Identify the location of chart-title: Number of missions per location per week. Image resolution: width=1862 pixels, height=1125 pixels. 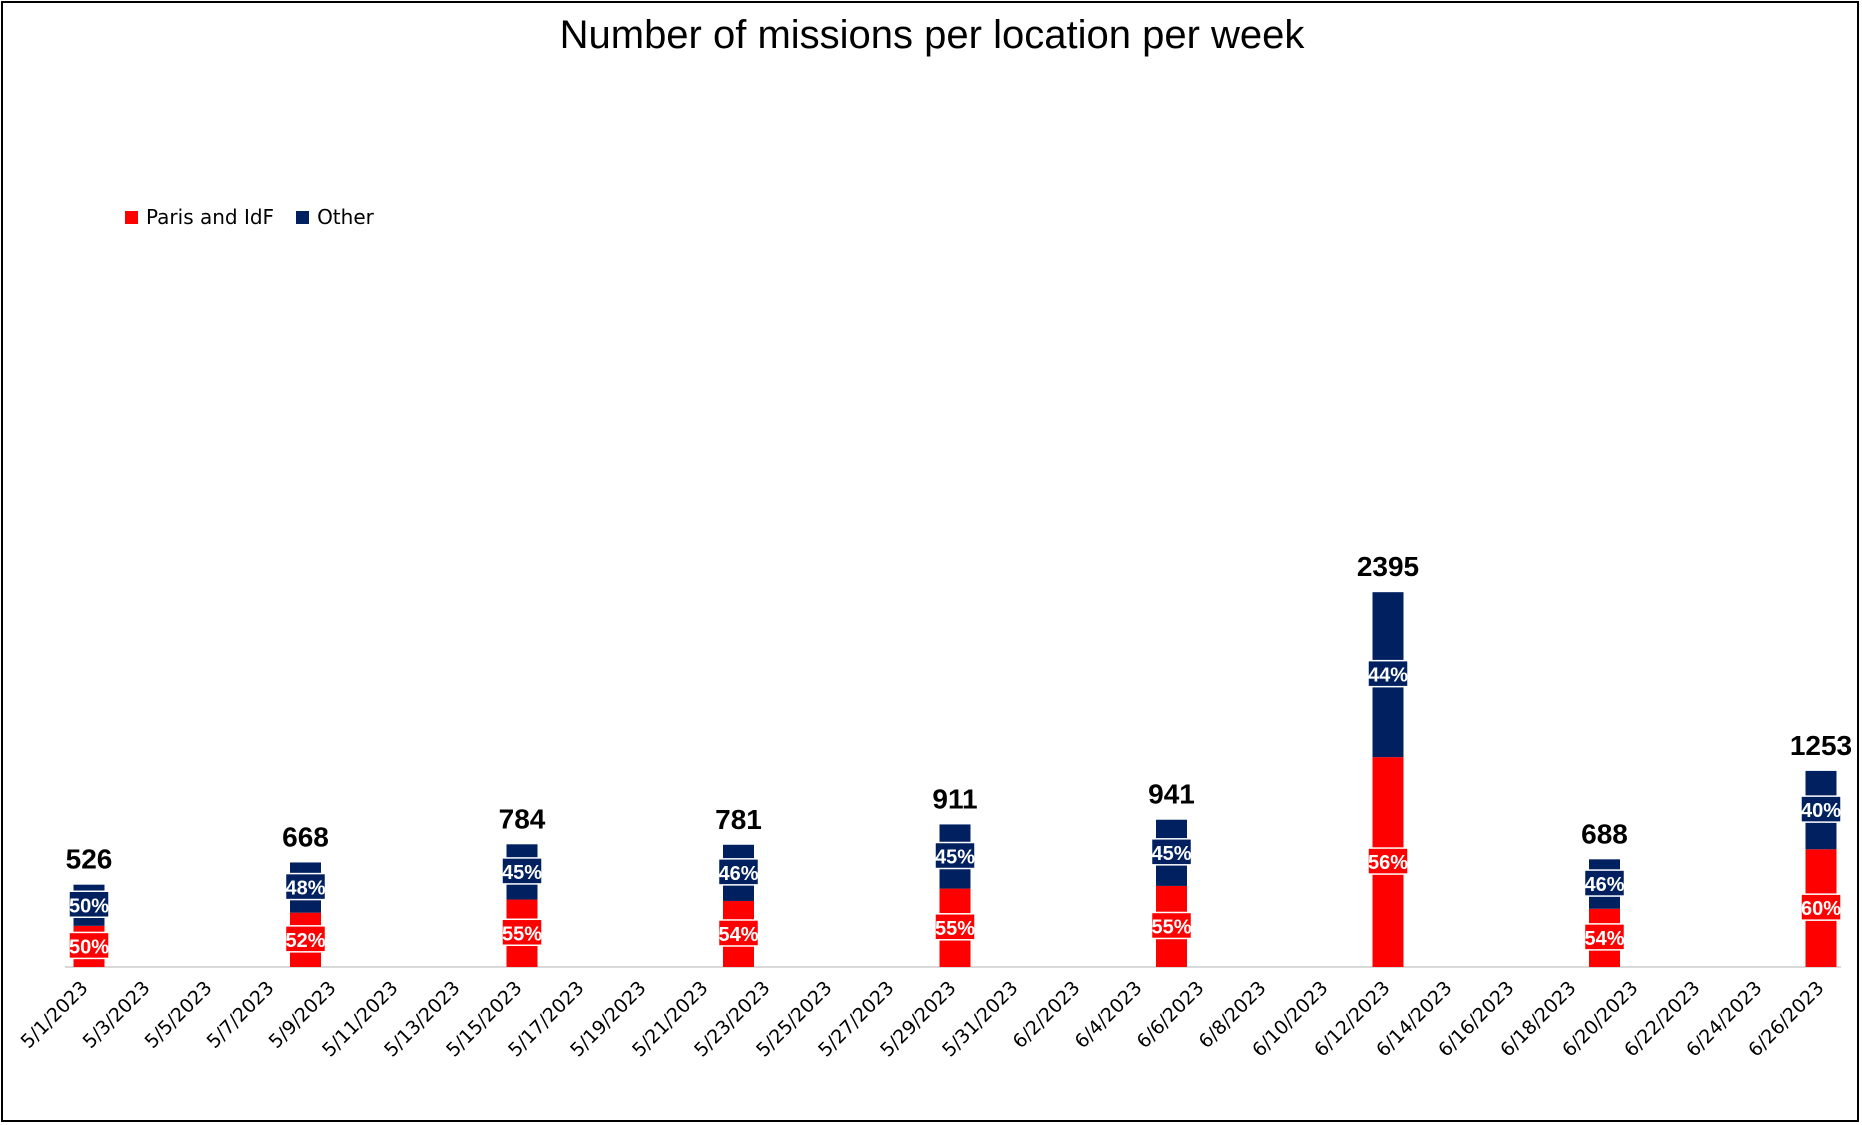
(932, 35).